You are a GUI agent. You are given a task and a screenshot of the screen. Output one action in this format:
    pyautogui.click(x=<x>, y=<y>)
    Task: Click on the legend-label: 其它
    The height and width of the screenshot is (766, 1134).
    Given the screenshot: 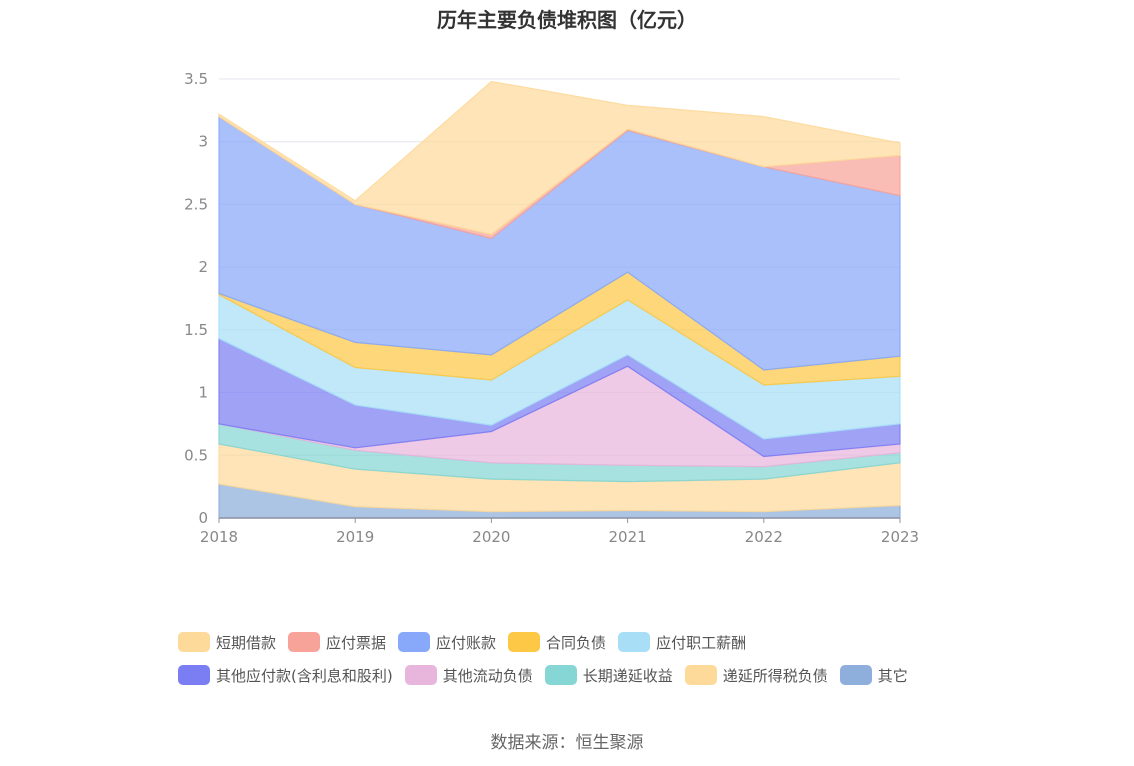 What is the action you would take?
    pyautogui.click(x=892, y=675)
    